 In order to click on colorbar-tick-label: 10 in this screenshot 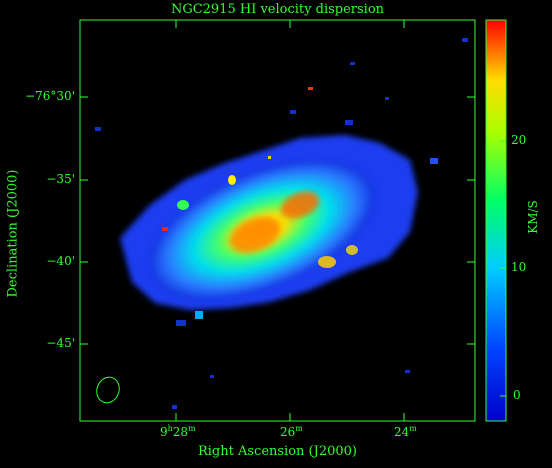, I will do `click(519, 267)`.